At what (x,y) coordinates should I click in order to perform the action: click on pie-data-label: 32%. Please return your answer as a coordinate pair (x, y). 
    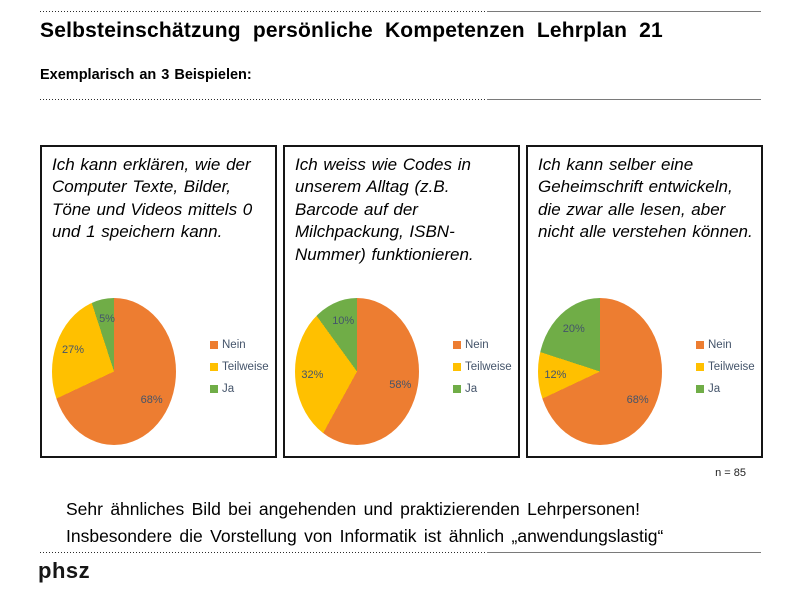
    Looking at the image, I should click on (312, 374).